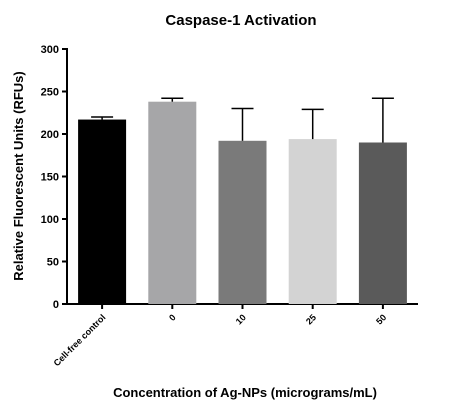 Image resolution: width=451 pixels, height=411 pixels. What do you see at coordinates (311, 319) in the screenshot?
I see `x-tick-label: 25` at bounding box center [311, 319].